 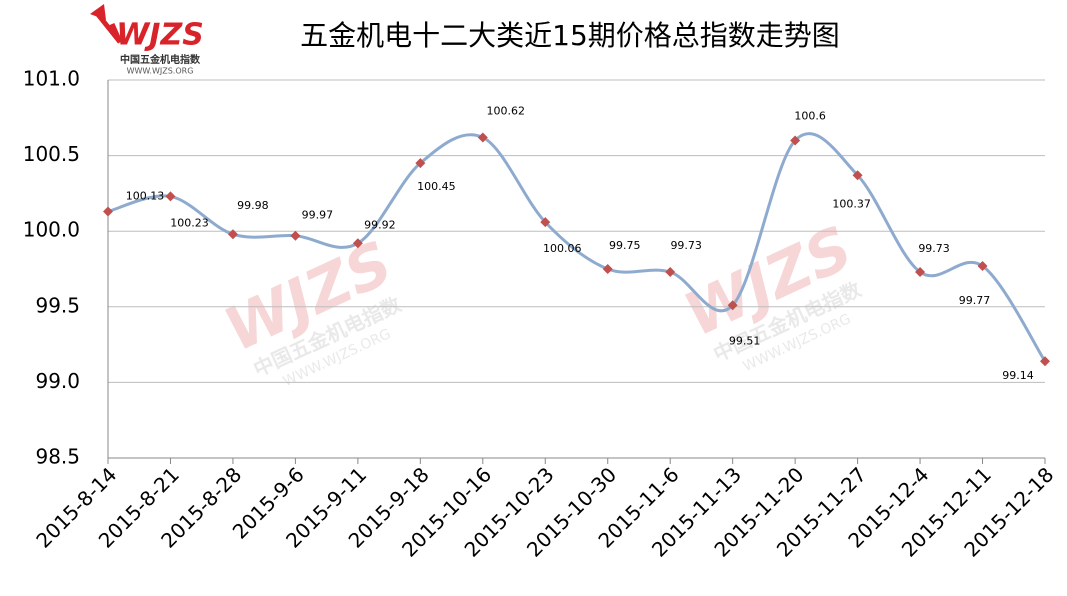 I want to click on data-label: 99.77, so click(x=975, y=300).